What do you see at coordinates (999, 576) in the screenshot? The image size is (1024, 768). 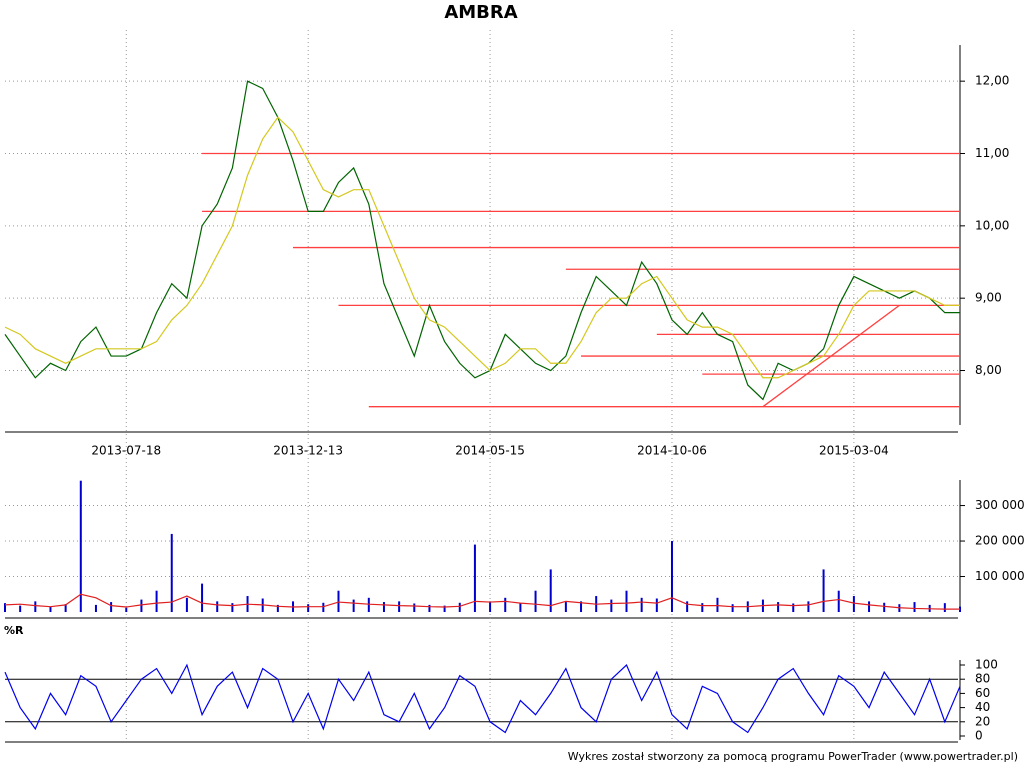 I see `y-tick-label: 100 000` at bounding box center [999, 576].